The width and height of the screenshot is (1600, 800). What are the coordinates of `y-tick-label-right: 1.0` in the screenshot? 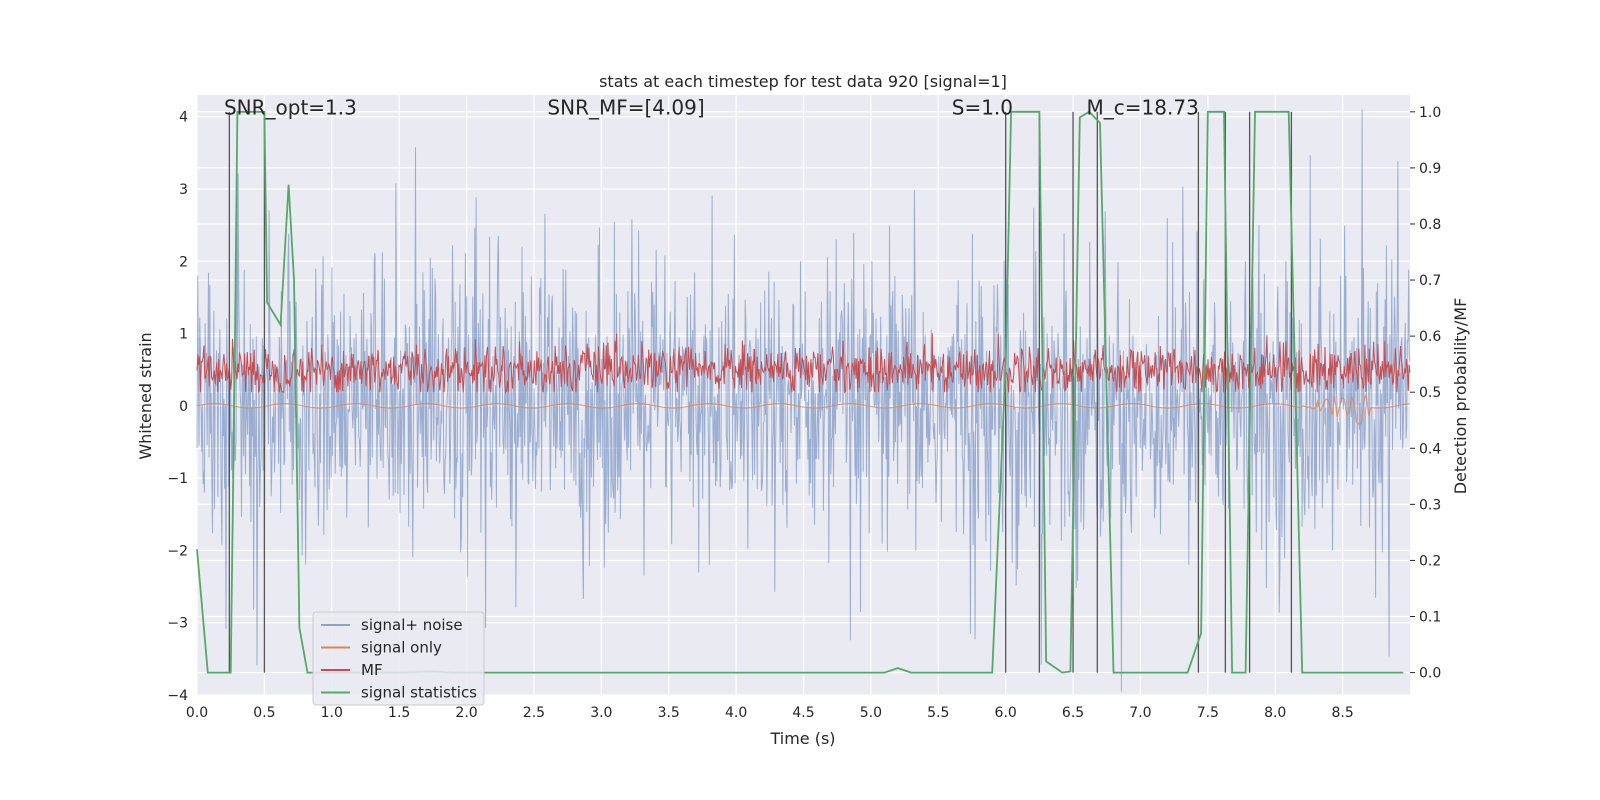 It's located at (1430, 113).